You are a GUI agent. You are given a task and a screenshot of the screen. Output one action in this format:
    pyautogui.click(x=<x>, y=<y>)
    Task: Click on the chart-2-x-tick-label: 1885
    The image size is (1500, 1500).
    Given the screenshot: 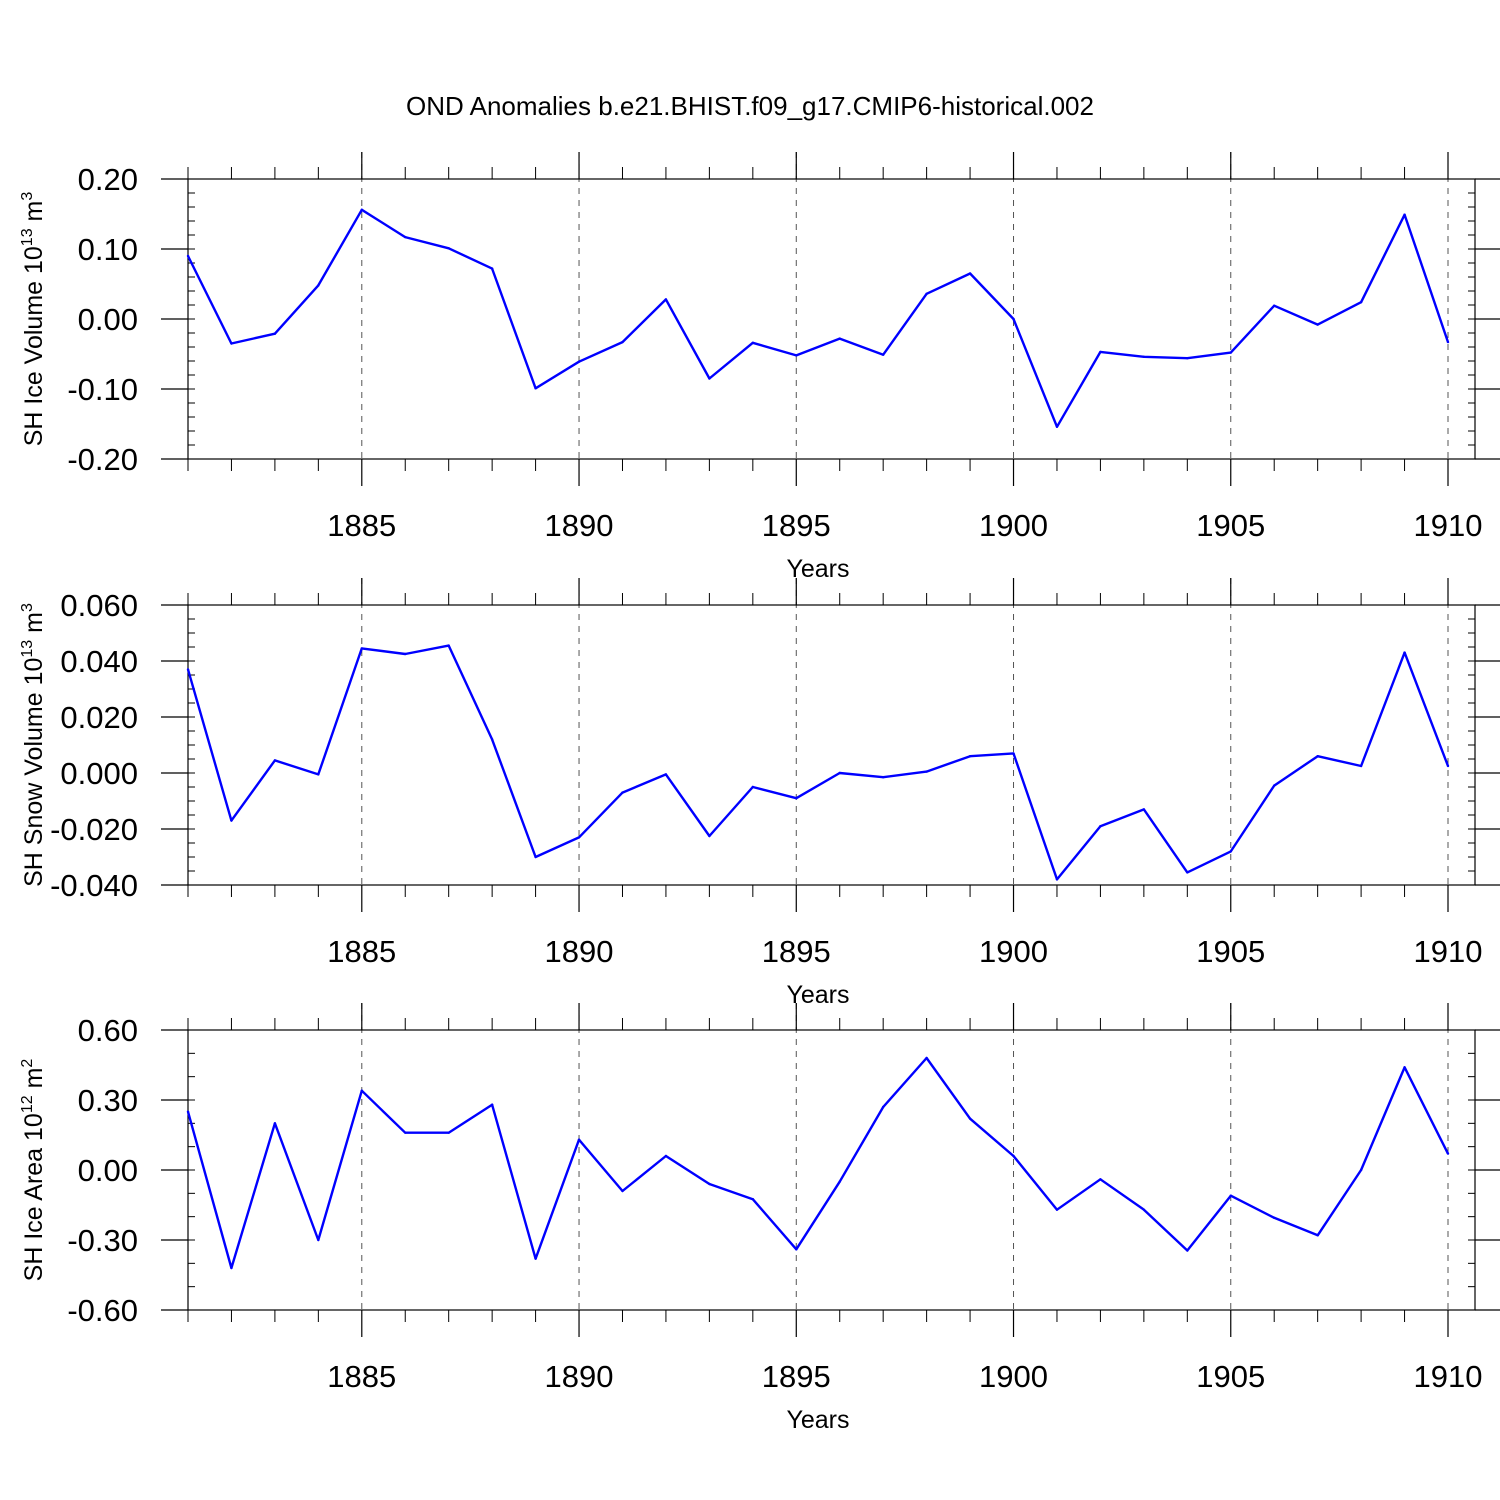 What is the action you would take?
    pyautogui.click(x=361, y=951)
    